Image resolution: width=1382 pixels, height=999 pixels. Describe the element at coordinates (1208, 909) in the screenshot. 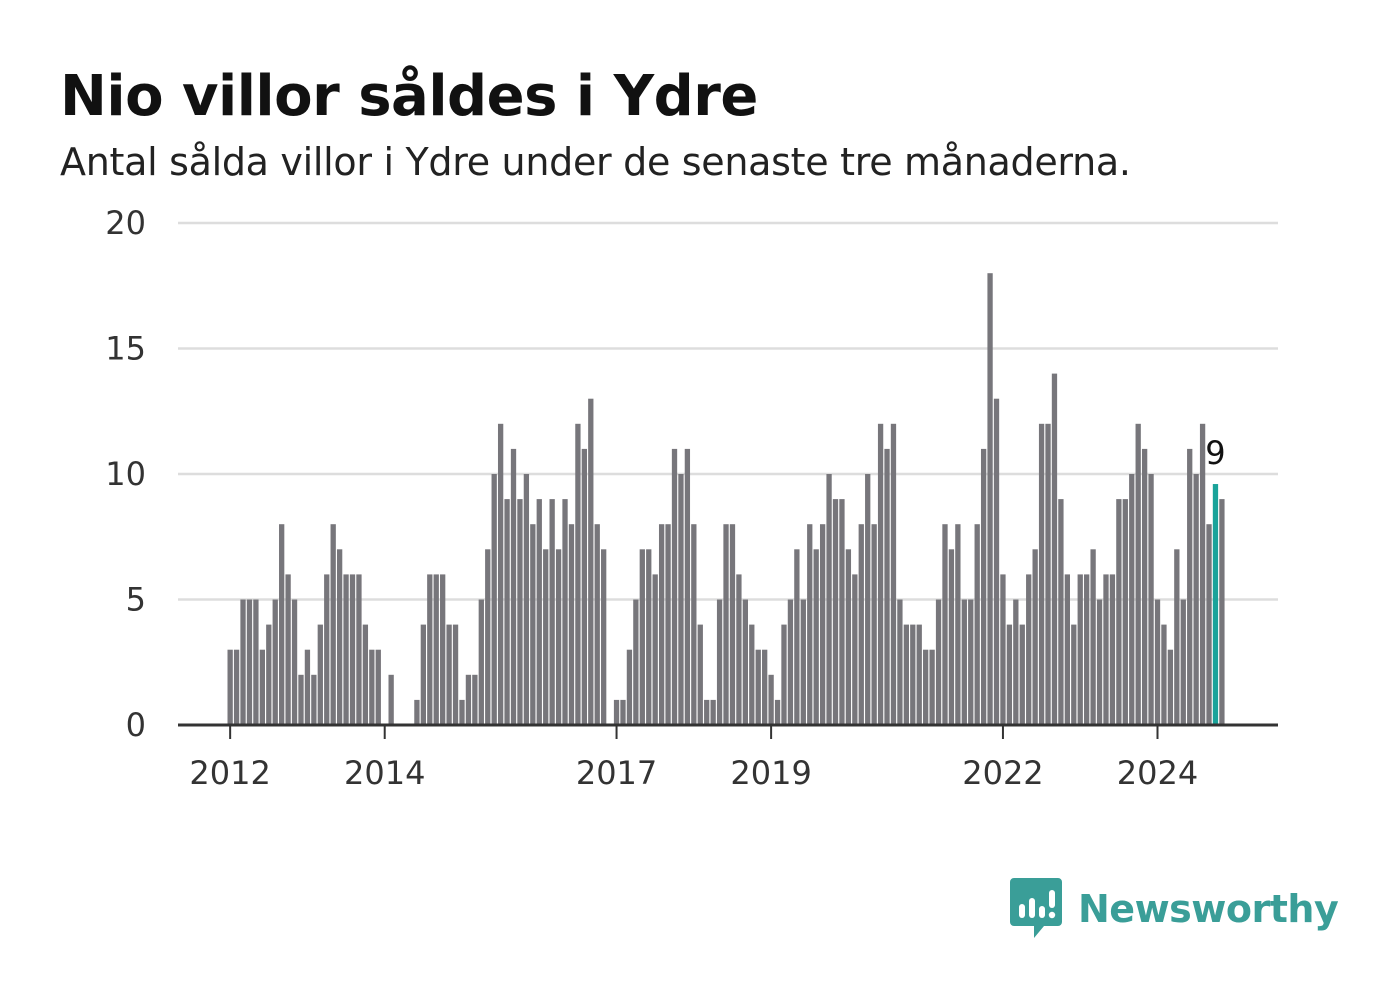

I see `brand-name: Newsworthy` at that location.